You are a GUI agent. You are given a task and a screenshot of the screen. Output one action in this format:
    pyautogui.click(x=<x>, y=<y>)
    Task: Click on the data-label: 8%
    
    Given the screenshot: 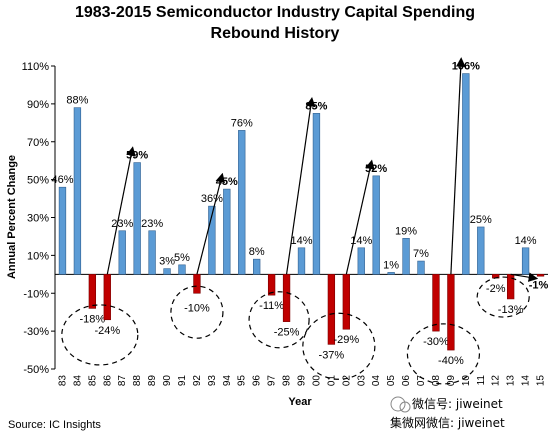 What is the action you would take?
    pyautogui.click(x=257, y=252)
    